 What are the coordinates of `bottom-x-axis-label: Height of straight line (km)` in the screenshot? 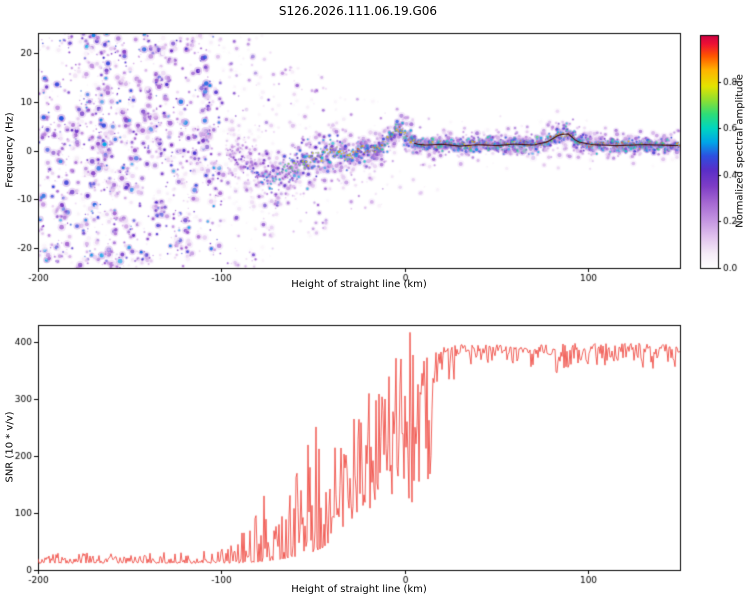 It's located at (359, 589).